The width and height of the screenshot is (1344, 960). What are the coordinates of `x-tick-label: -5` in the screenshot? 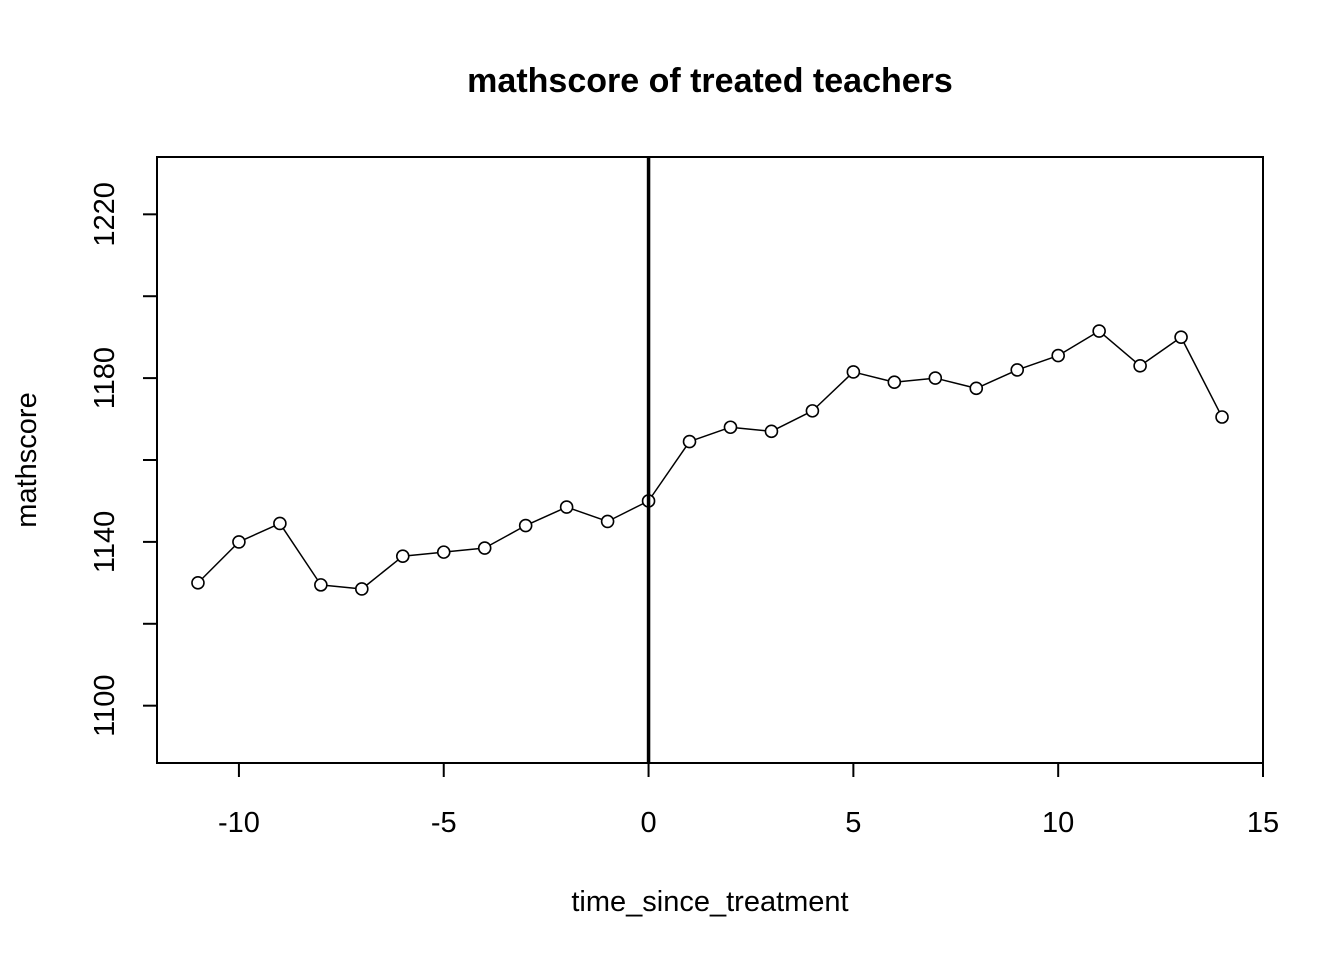 It's located at (444, 823).